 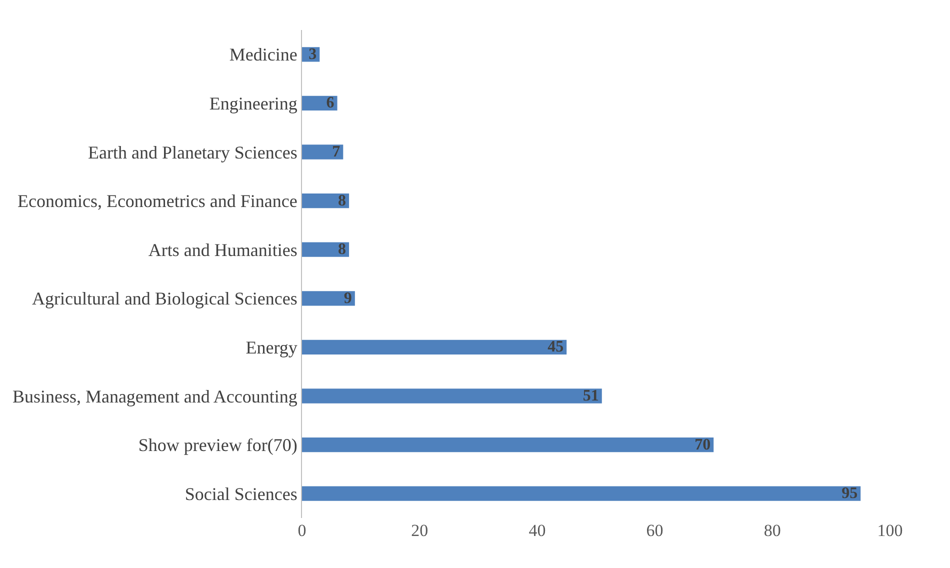 I want to click on data-label: 9, so click(x=348, y=298).